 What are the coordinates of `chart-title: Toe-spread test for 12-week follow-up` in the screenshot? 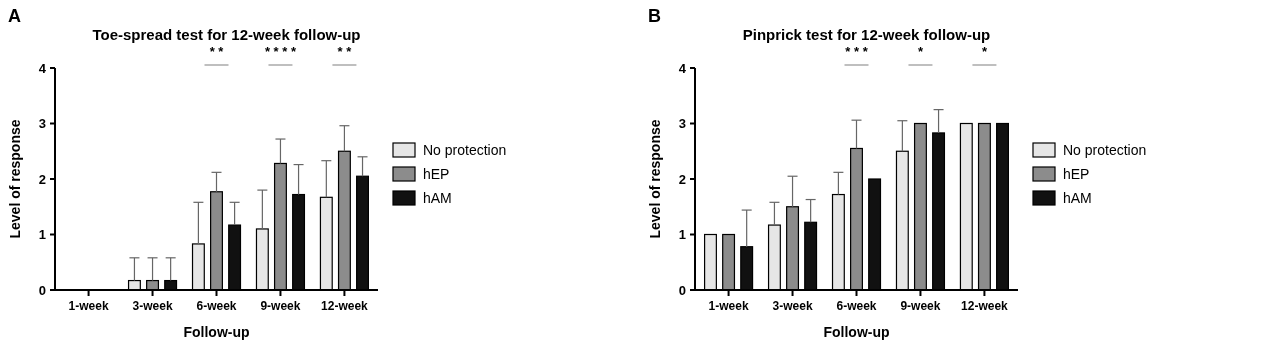 It's located at (226, 34).